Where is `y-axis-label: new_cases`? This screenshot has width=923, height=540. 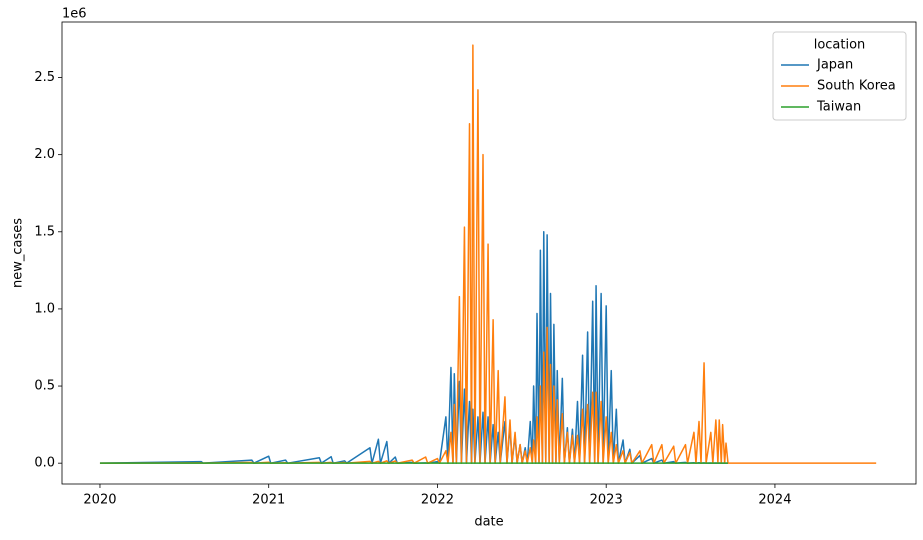 y-axis-label: new_cases is located at coordinates (18, 253).